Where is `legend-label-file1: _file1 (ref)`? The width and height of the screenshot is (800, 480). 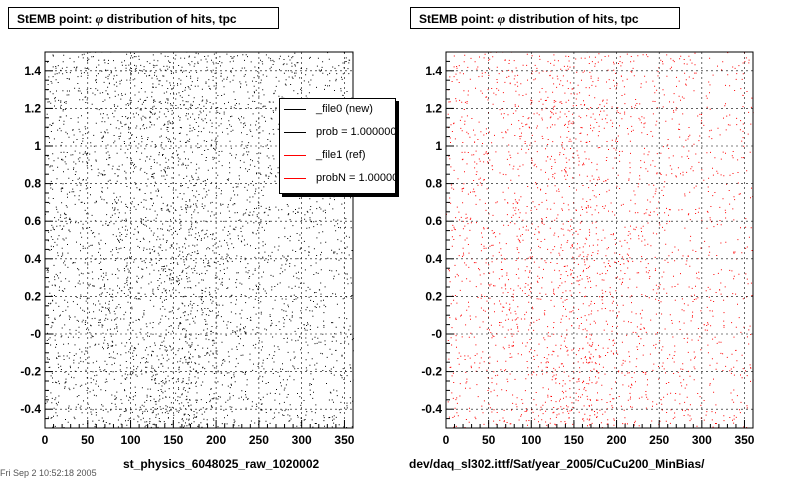
legend-label-file1: _file1 (ref) is located at coordinates (341, 155).